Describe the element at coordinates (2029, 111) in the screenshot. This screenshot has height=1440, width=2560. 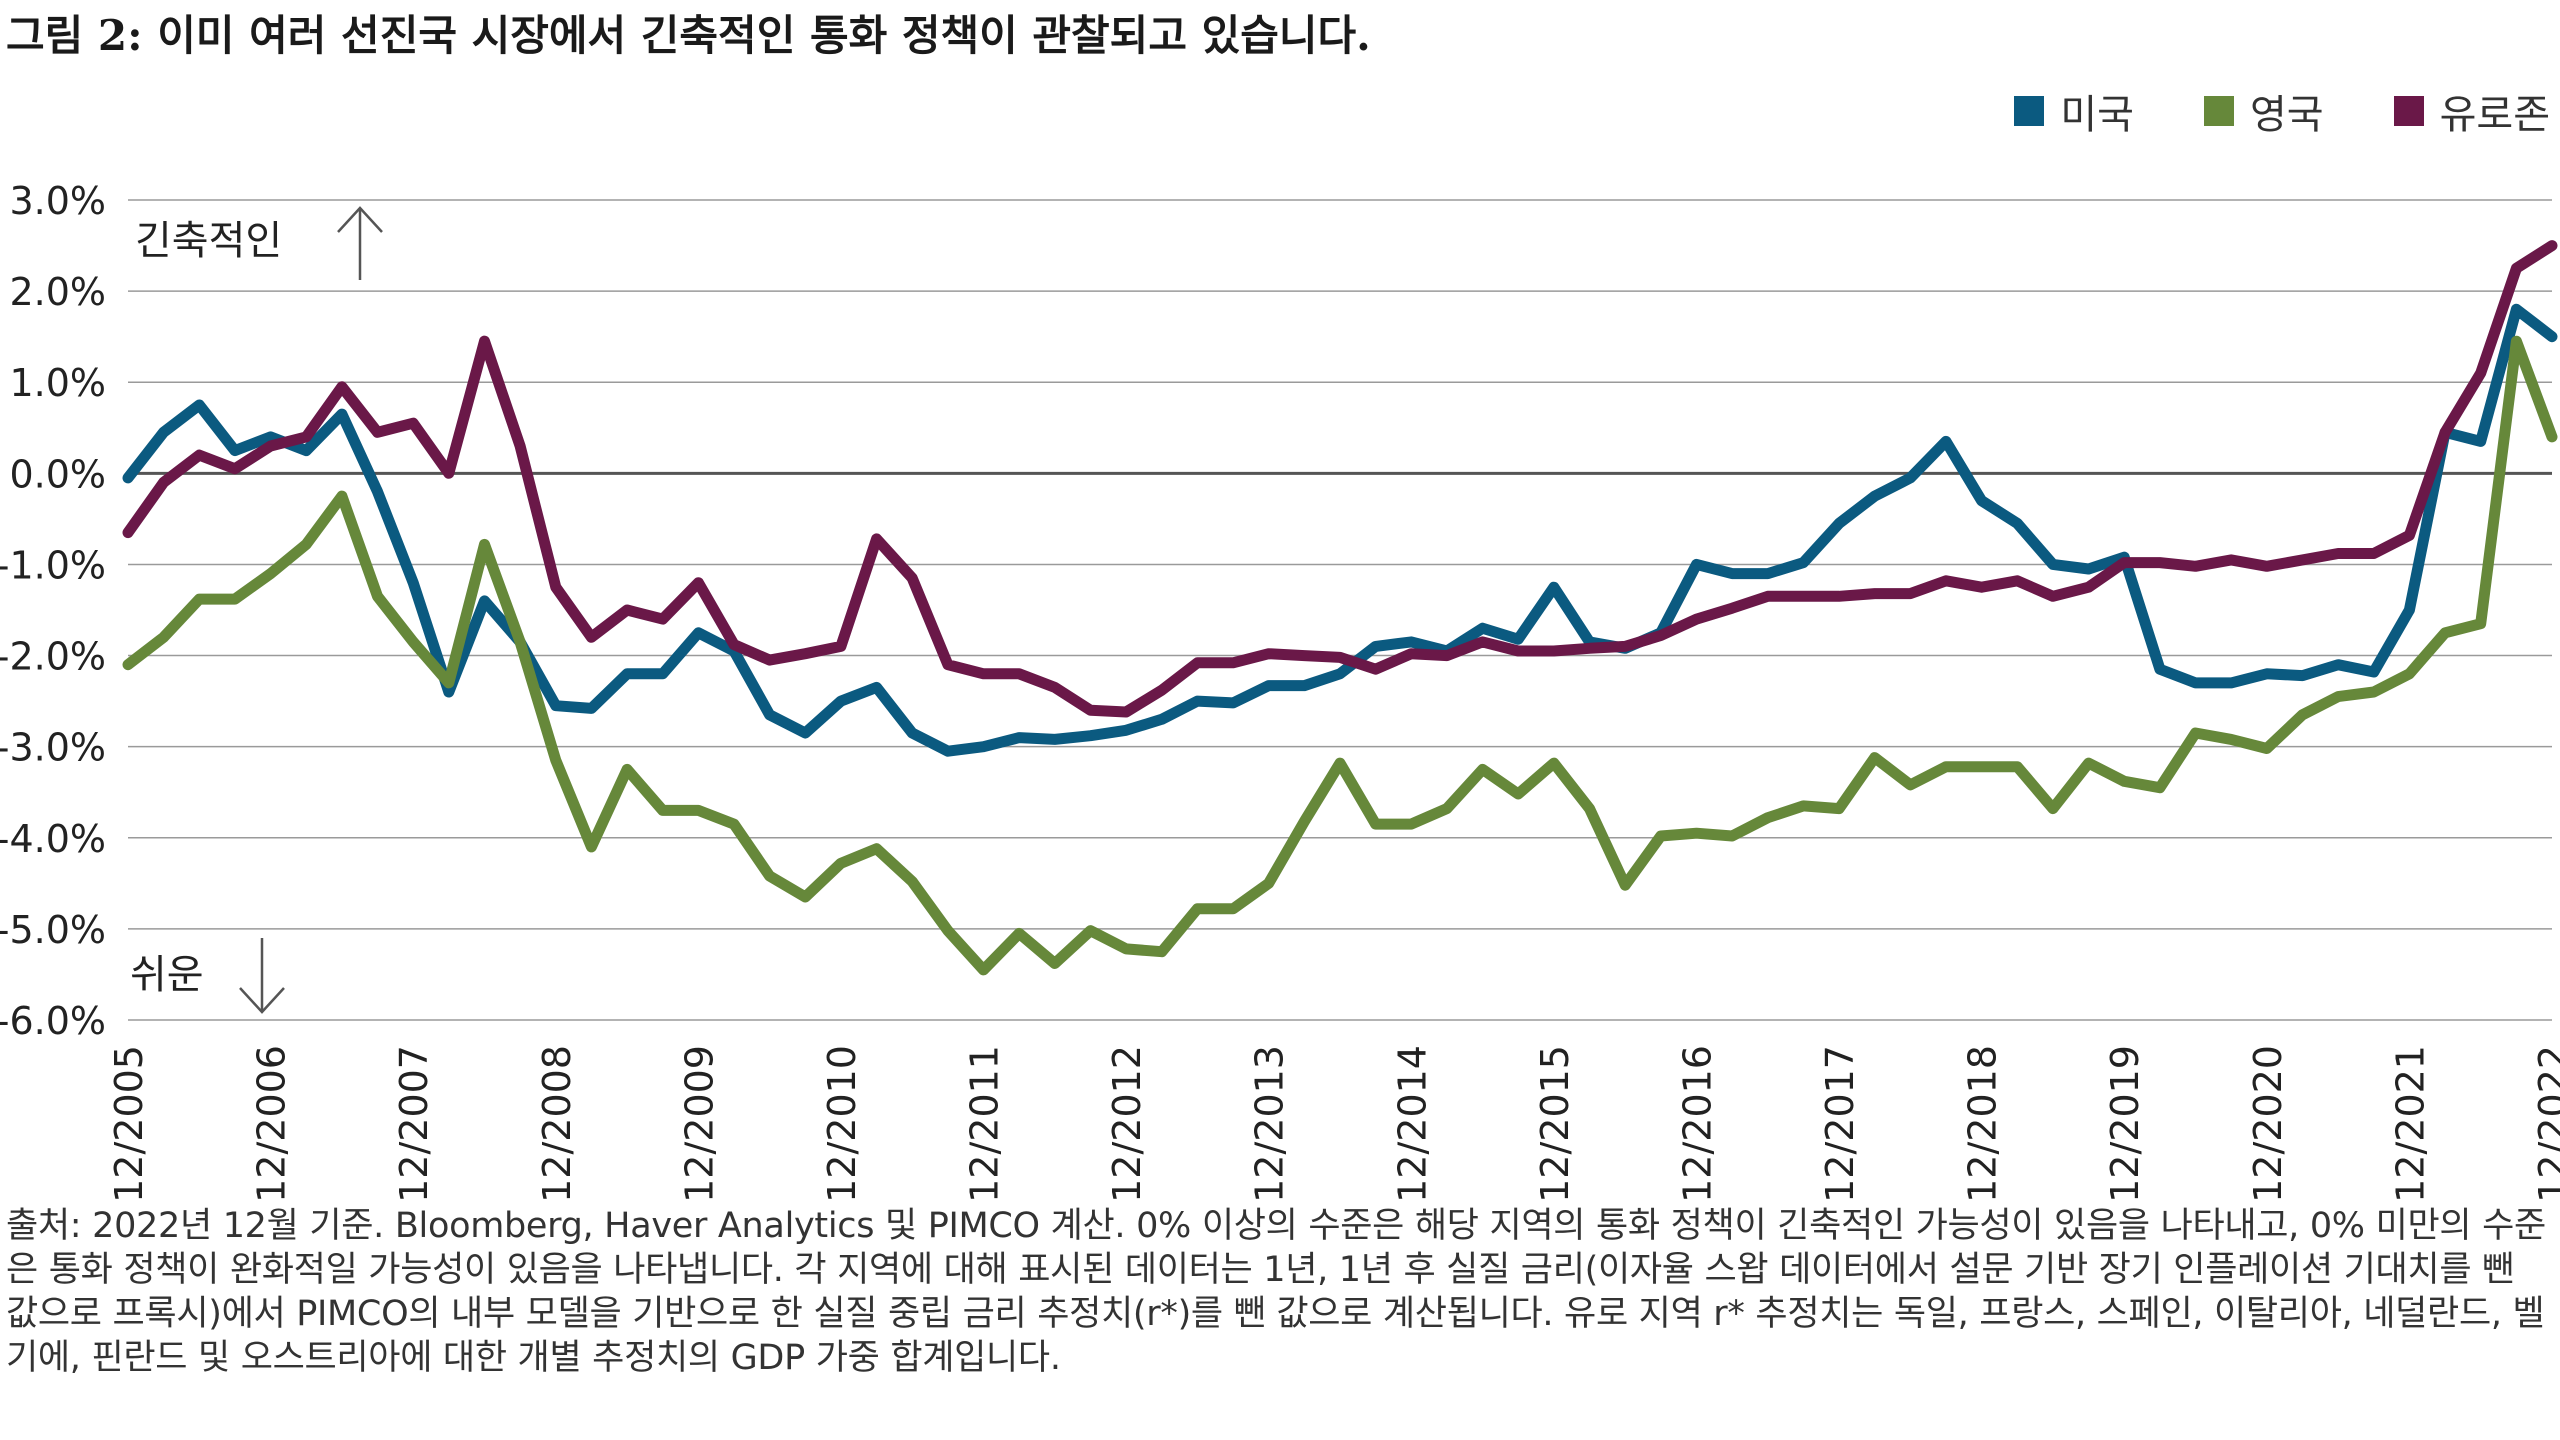
I see `legend-swatch-us` at that location.